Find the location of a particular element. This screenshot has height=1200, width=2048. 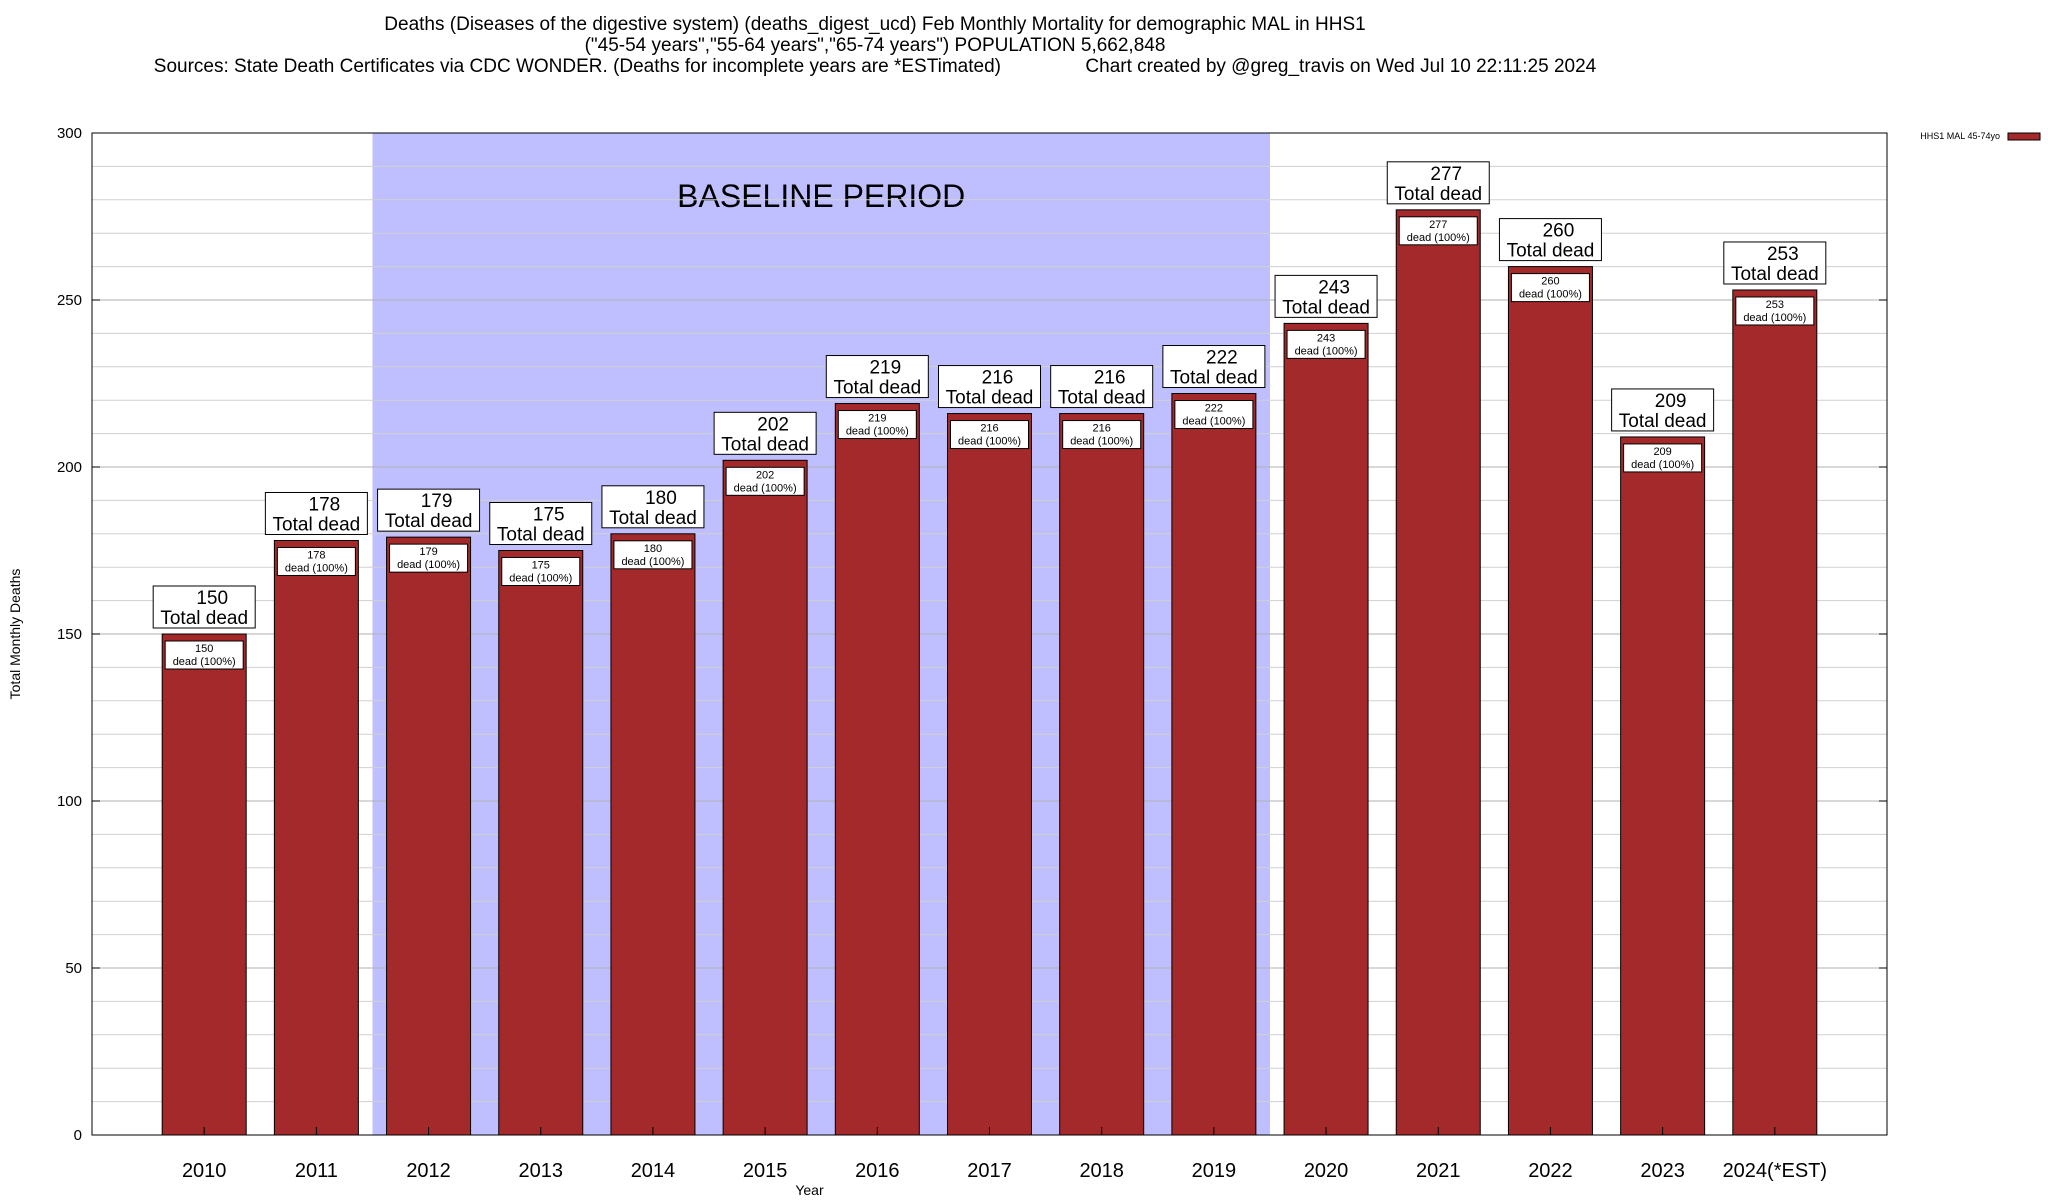

bar-inner-value-label: 179 is located at coordinates (428, 552).